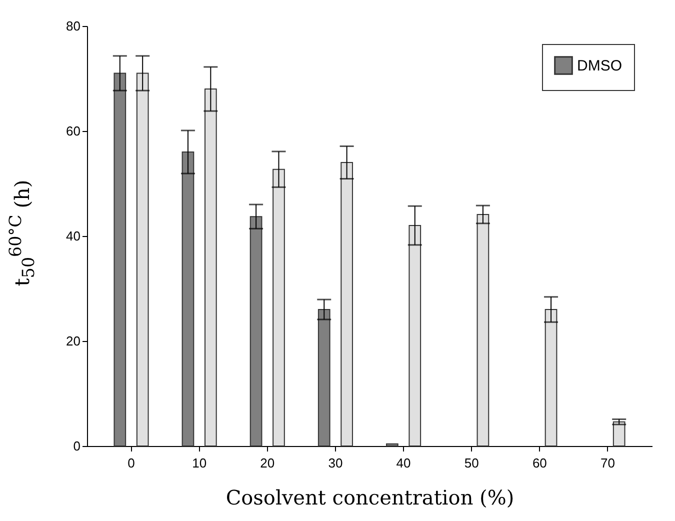 Image resolution: width=675 pixels, height=521 pixels. Describe the element at coordinates (471, 463) in the screenshot. I see `x-tick-label: 50` at that location.